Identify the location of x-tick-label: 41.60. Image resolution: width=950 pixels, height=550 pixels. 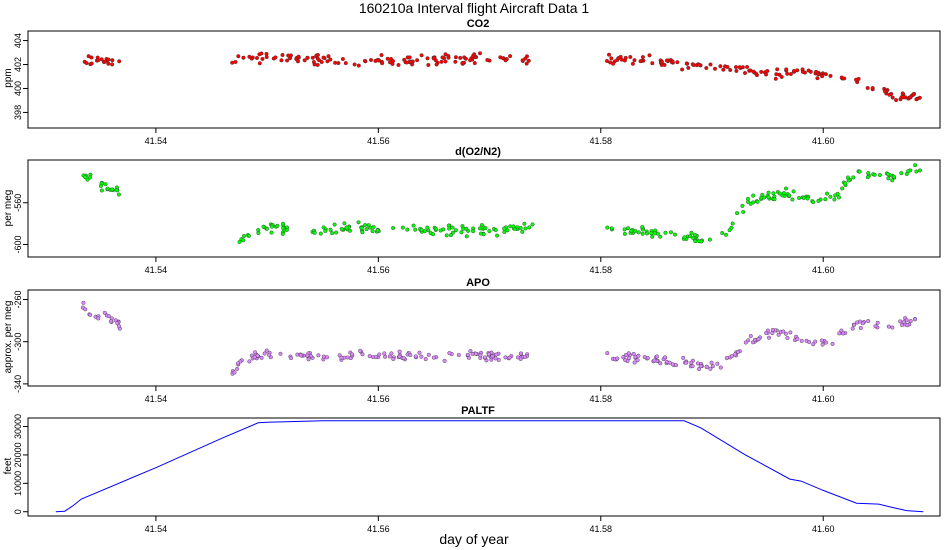
(823, 141).